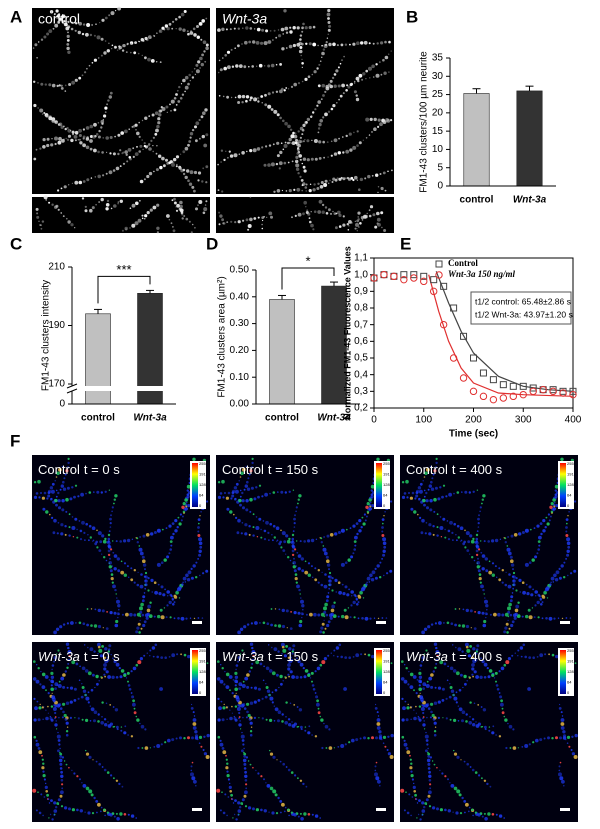 The image size is (600, 829). I want to click on panel-label: A, so click(16, 16).